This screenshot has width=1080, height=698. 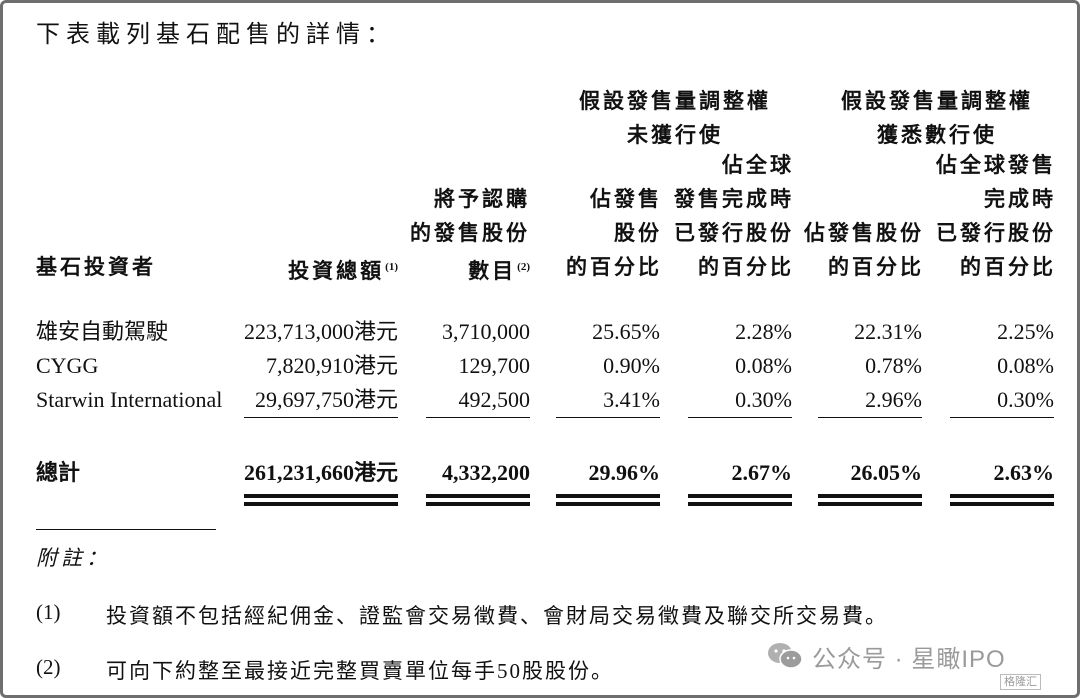 I want to click on group-header-unexercised-line1: 假設發售量調整權, so click(x=675, y=101).